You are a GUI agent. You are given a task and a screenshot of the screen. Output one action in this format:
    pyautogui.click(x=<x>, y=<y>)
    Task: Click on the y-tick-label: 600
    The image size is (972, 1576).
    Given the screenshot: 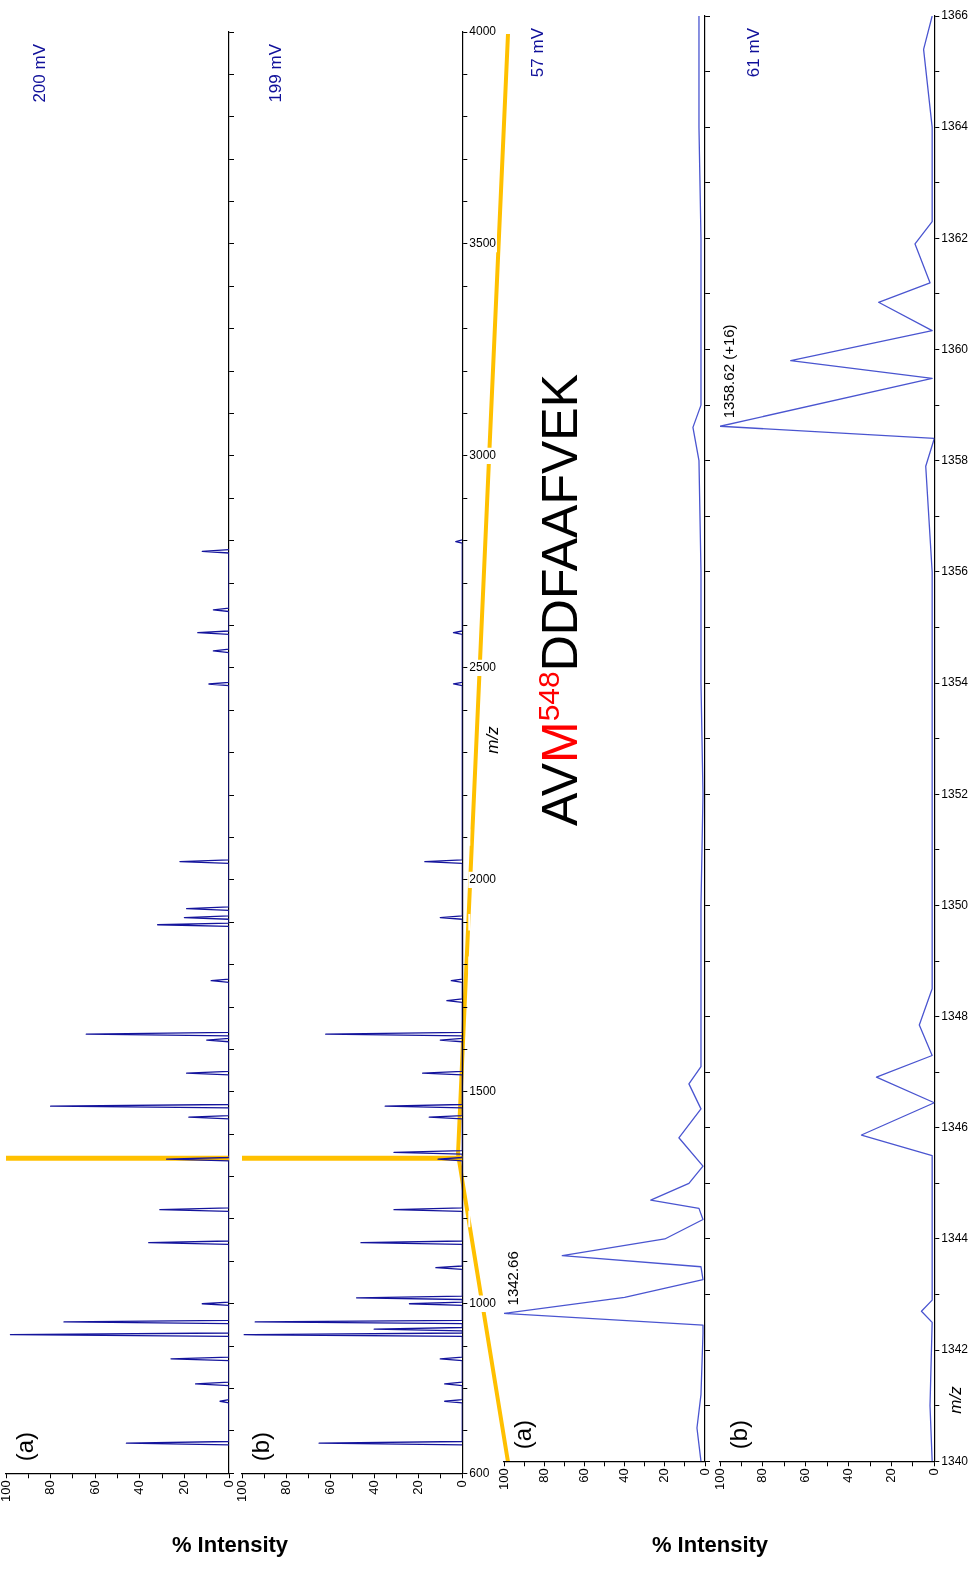 What is the action you would take?
    pyautogui.click(x=479, y=1472)
    